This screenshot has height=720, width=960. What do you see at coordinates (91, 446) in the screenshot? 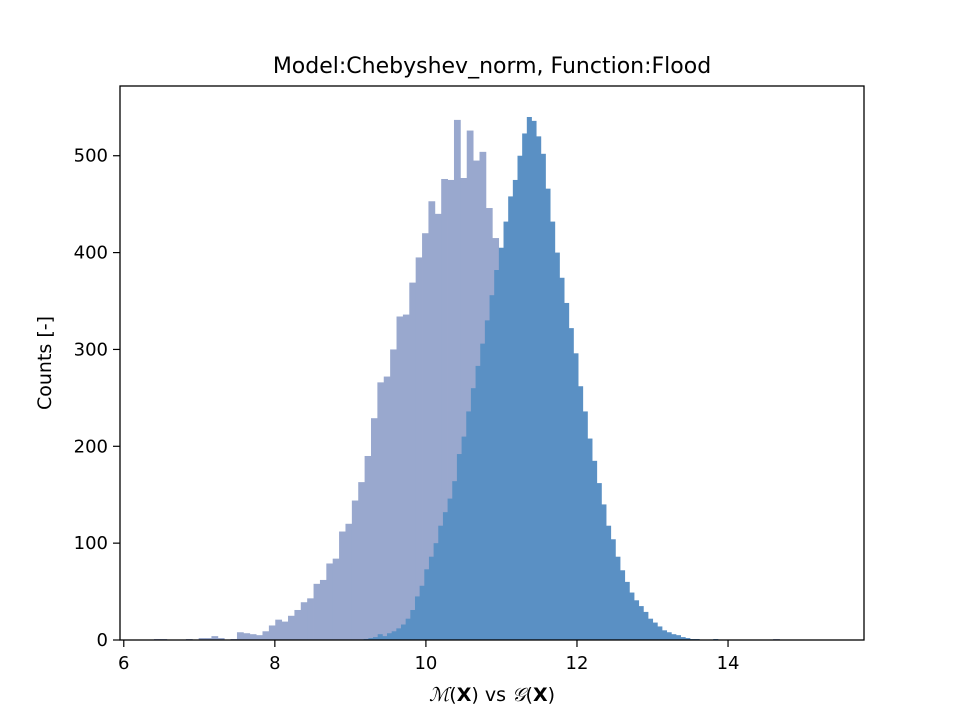
I see `y-tick-label-200: 200` at bounding box center [91, 446].